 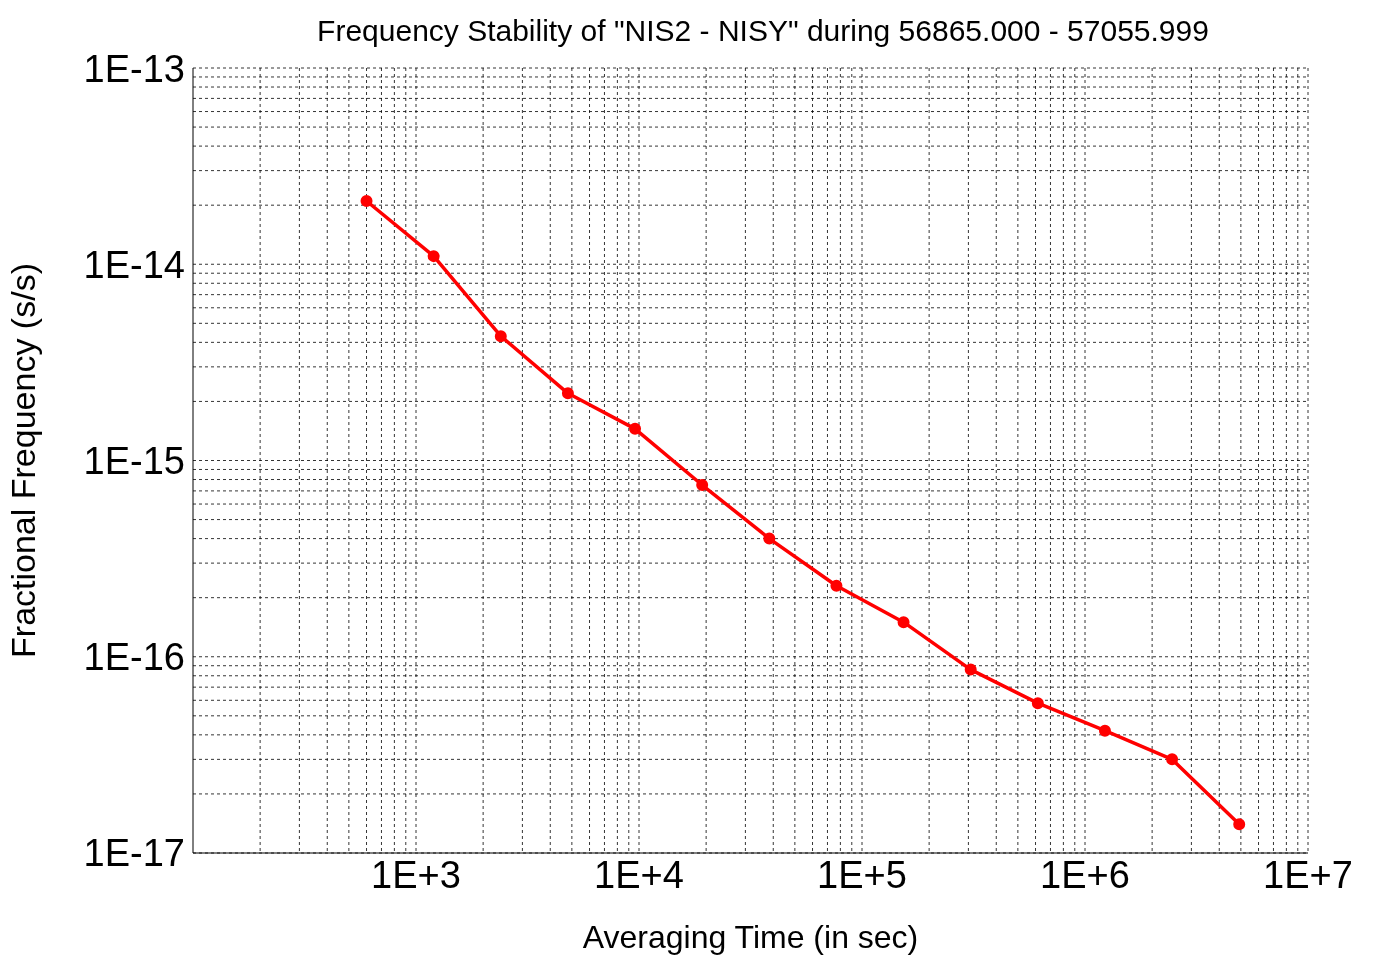 I want to click on y-tick-label: 1E-16, so click(x=134, y=657).